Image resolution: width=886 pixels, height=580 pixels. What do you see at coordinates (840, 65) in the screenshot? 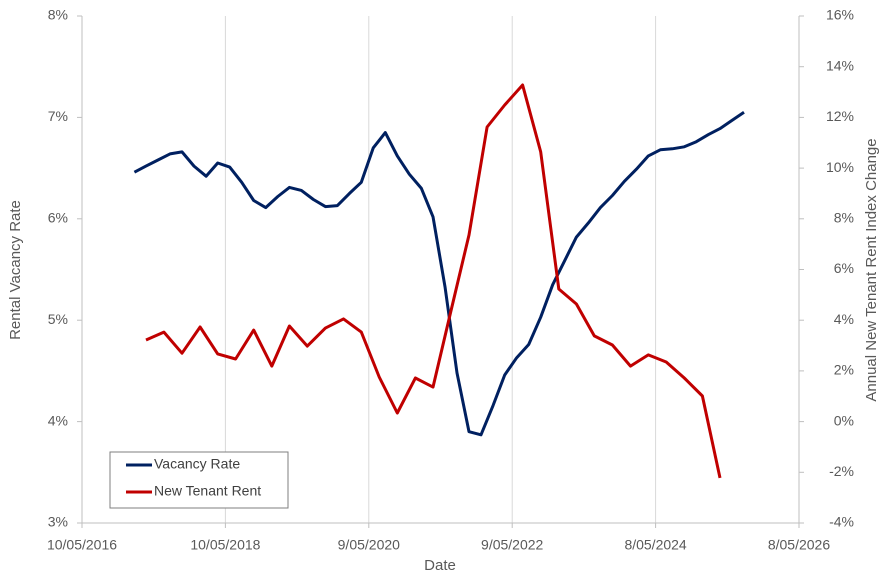
I see `y2-tick-label: 14%` at bounding box center [840, 65].